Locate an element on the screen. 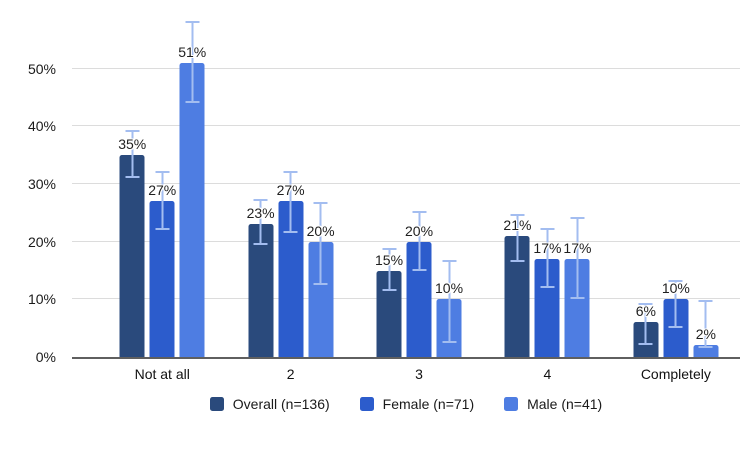 This screenshot has height=465, width=756. category-label: 3 is located at coordinates (419, 374).